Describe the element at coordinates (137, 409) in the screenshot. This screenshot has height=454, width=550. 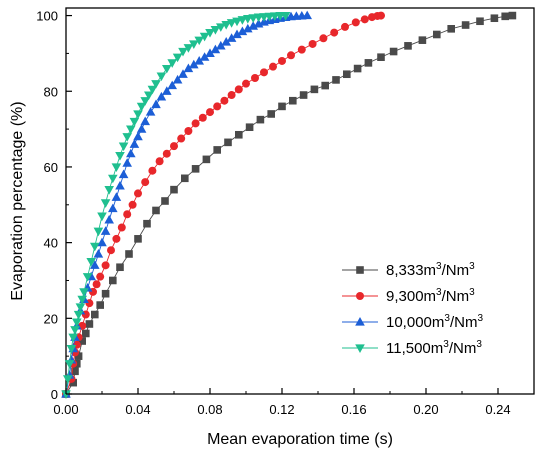
I see `x-tick-label: 0.04` at that location.